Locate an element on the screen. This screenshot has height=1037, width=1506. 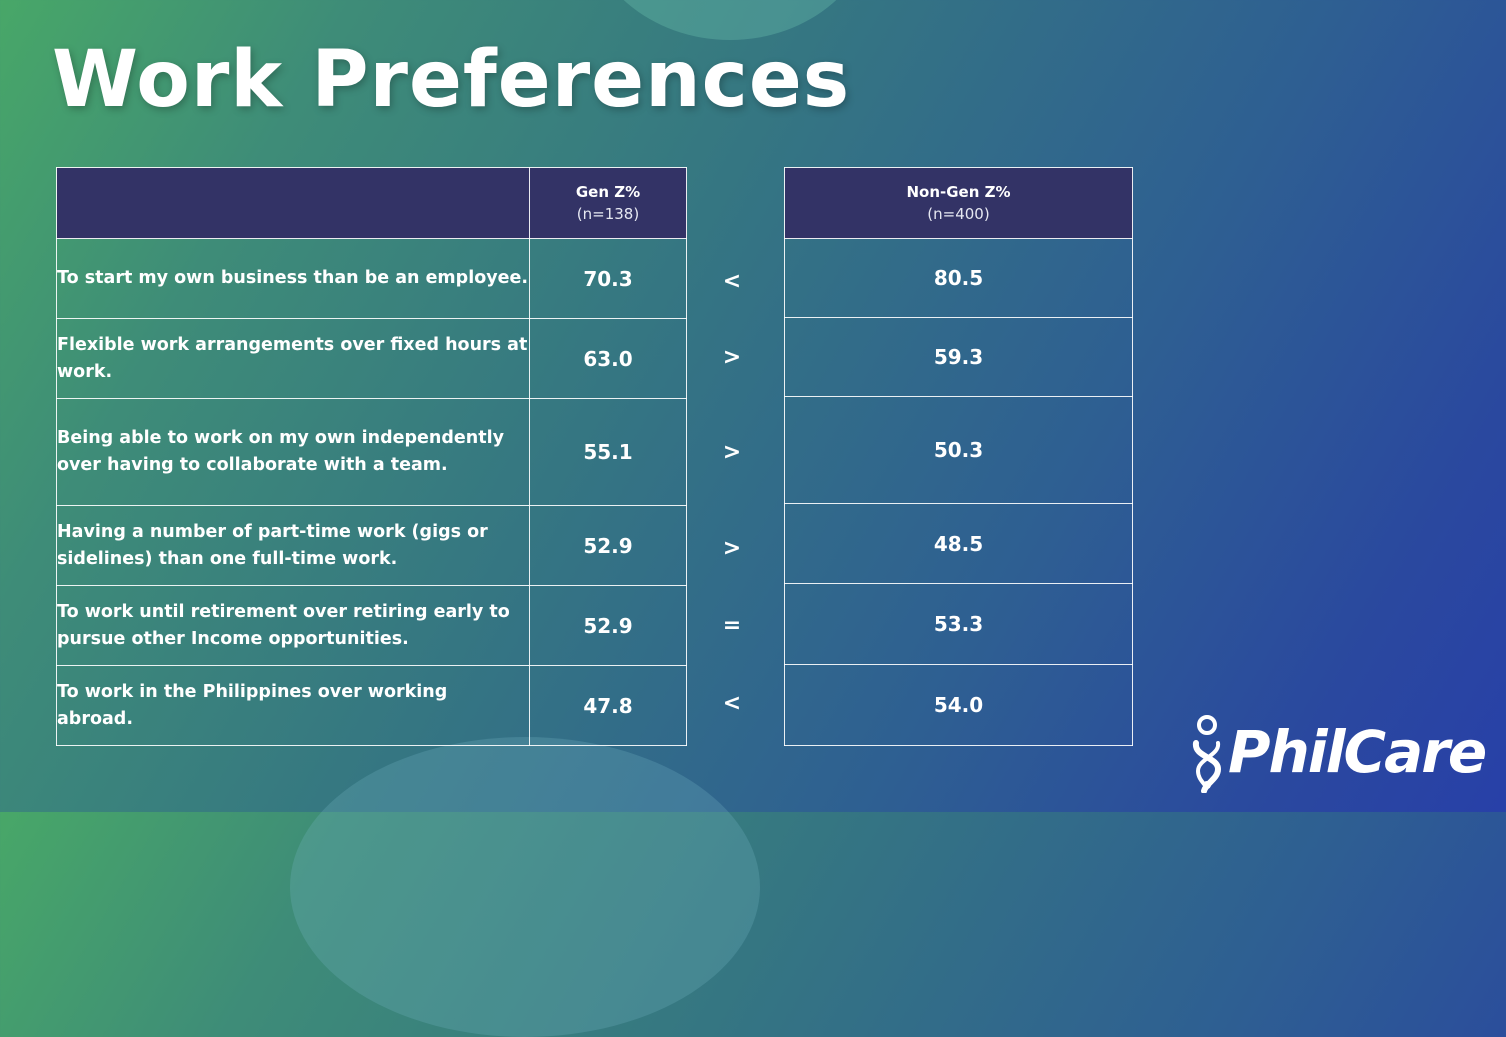
table-row: 48.5 is located at coordinates (958, 543).